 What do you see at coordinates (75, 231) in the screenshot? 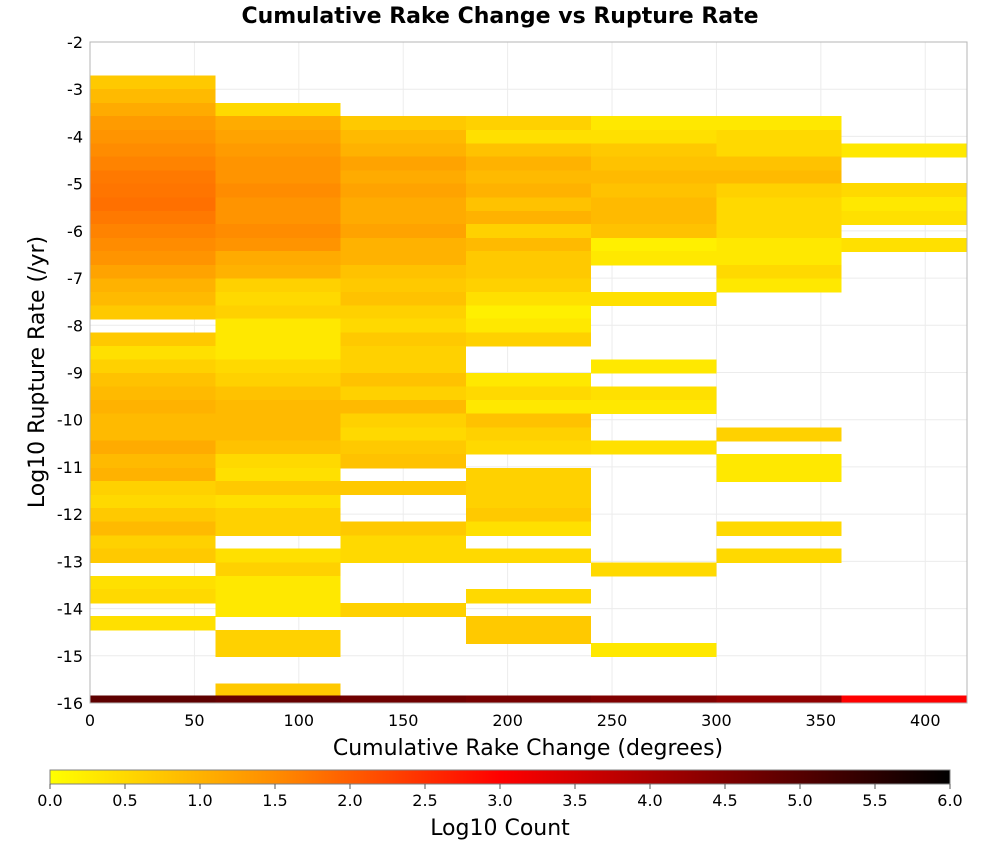
I see `y-tick-label: -6` at bounding box center [75, 231].